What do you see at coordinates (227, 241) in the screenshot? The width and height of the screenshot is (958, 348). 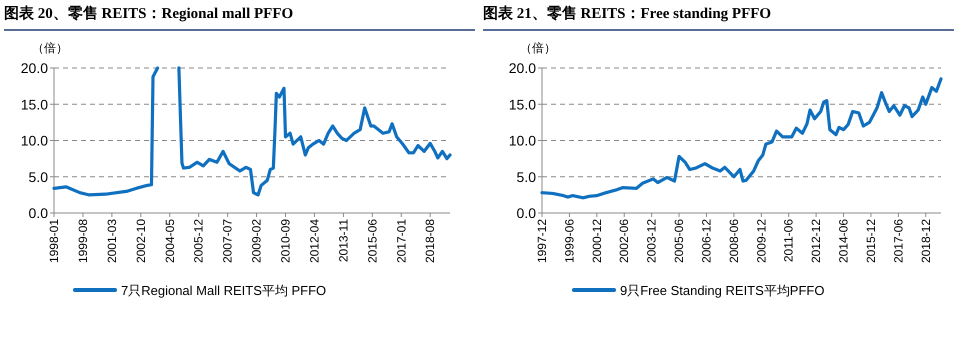 I see `x-tick-label: 2007-07` at bounding box center [227, 241].